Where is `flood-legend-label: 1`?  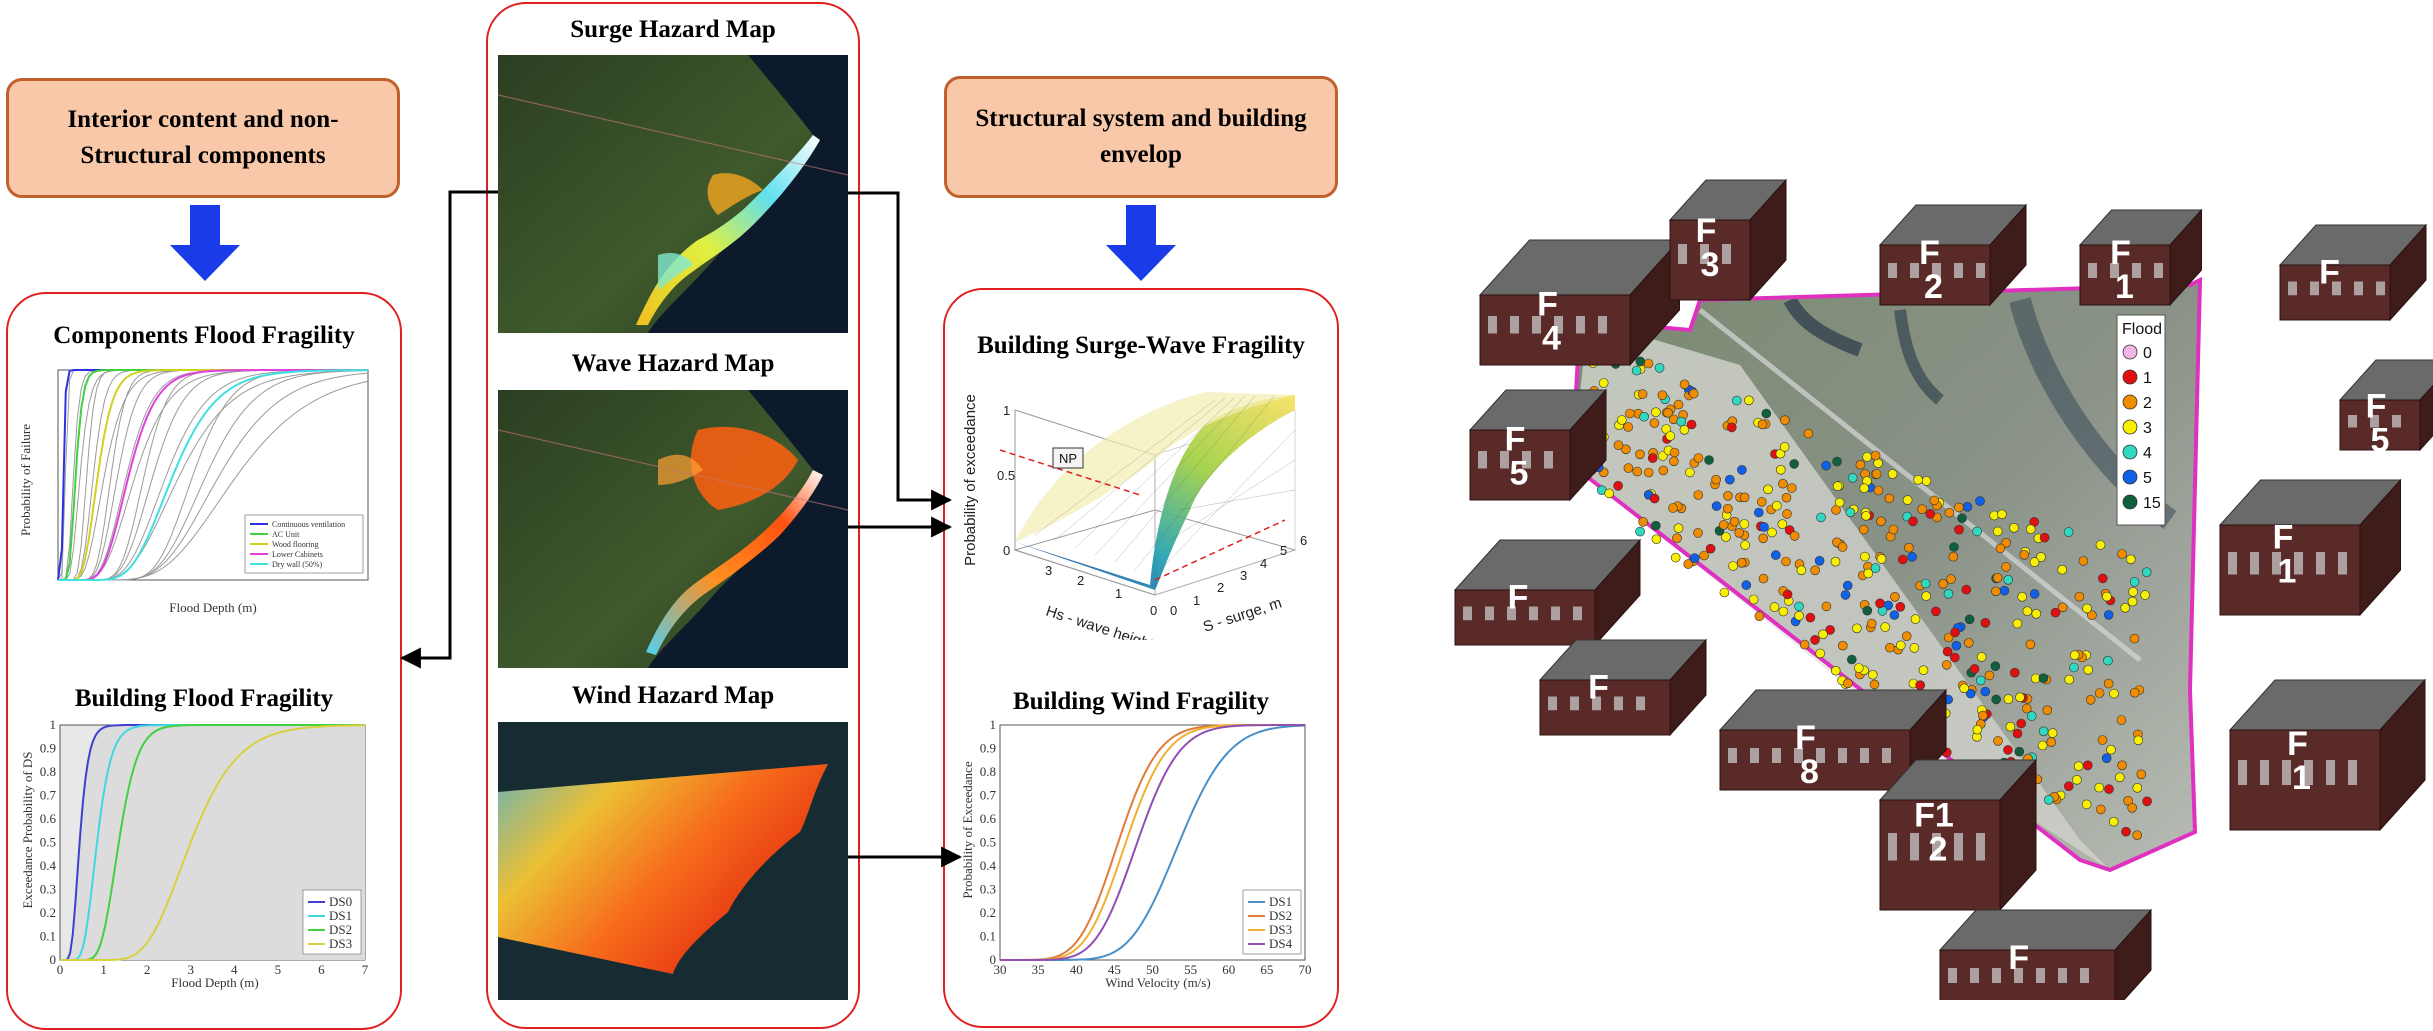
flood-legend-label: 1 is located at coordinates (2147, 378).